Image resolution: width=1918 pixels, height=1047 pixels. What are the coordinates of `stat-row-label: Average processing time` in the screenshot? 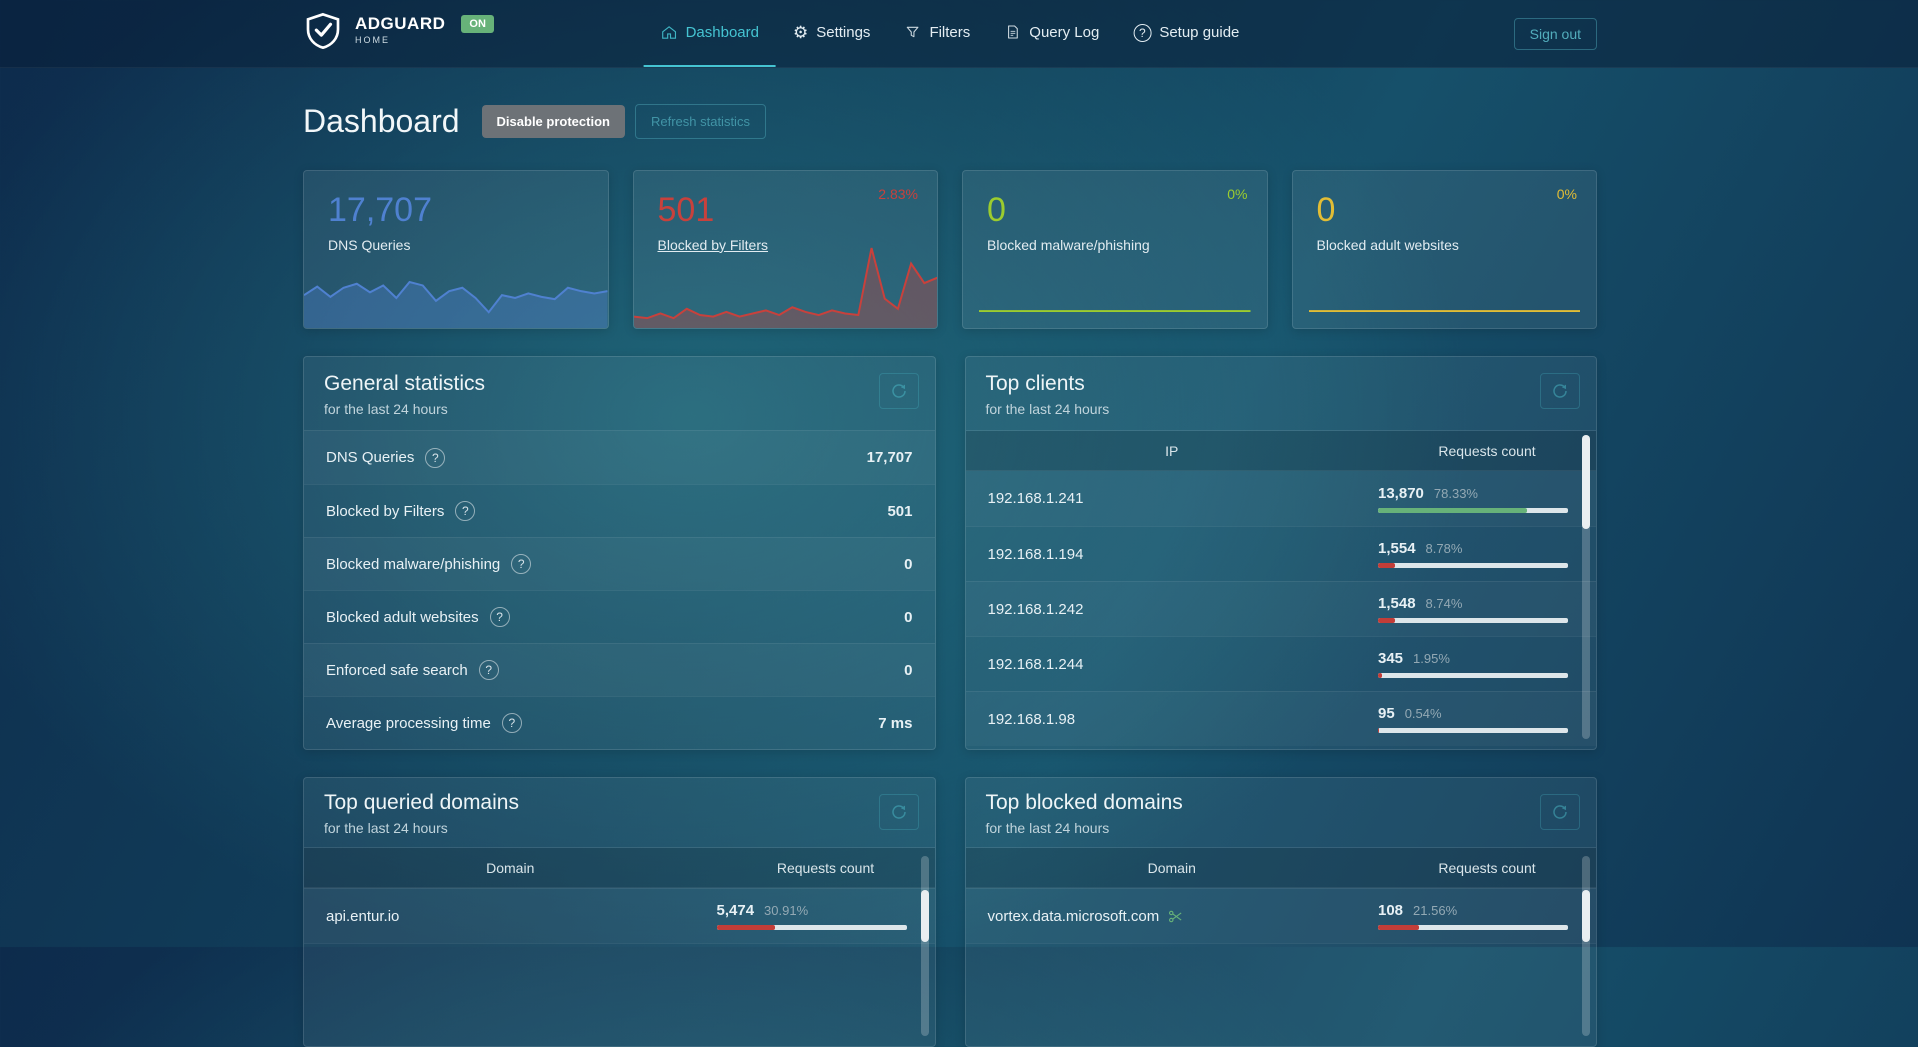 It's located at (408, 723).